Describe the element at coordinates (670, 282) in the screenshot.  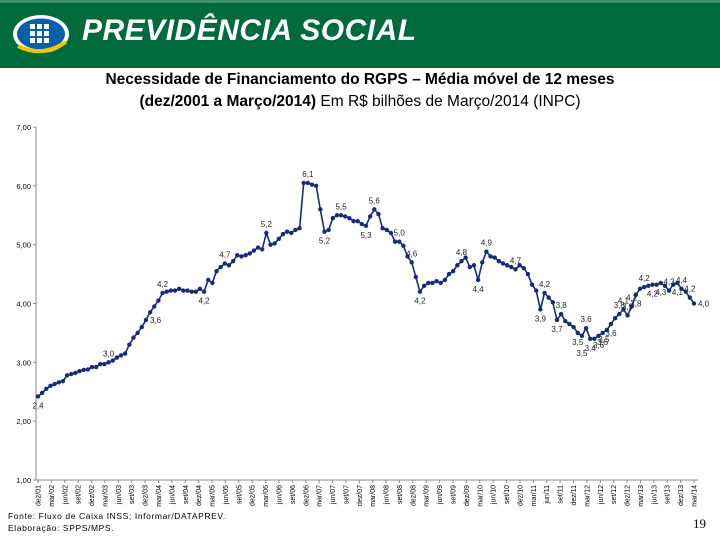
I see `data-label: 4,3` at that location.